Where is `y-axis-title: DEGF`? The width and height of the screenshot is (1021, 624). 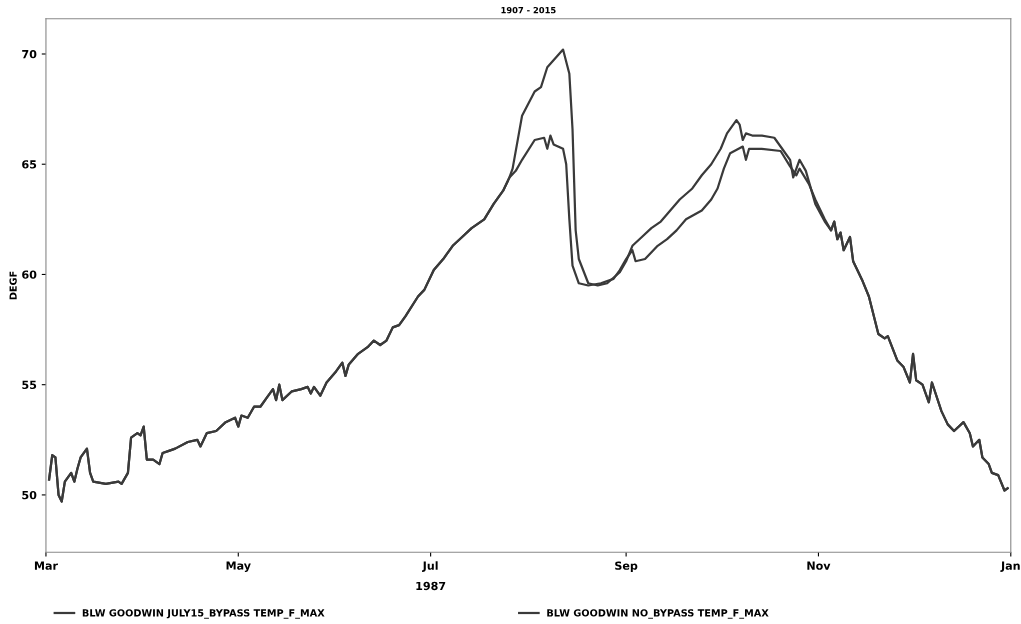
y-axis-title: DEGF is located at coordinates (13, 285).